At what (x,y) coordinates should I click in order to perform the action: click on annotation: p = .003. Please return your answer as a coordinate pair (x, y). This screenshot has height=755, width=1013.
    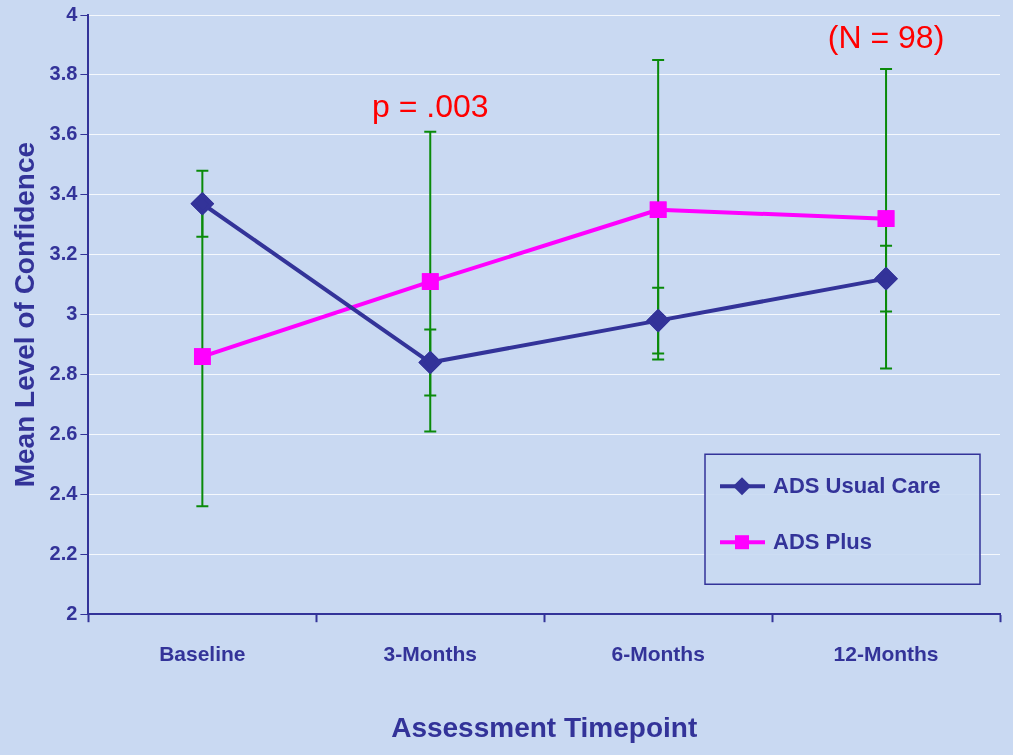
    Looking at the image, I should click on (430, 105).